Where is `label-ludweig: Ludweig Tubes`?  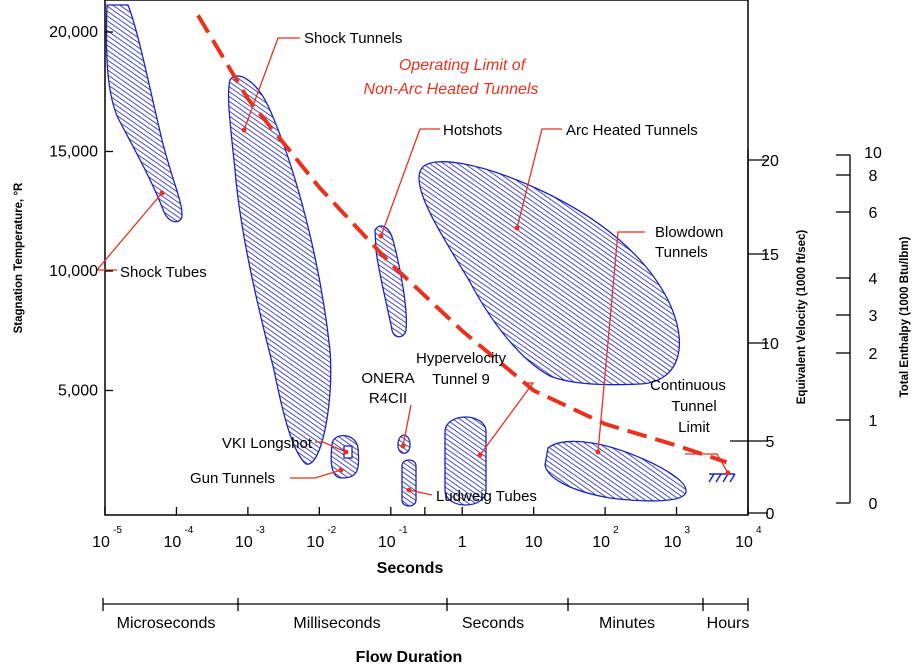
label-ludweig: Ludweig Tubes is located at coordinates (486, 496).